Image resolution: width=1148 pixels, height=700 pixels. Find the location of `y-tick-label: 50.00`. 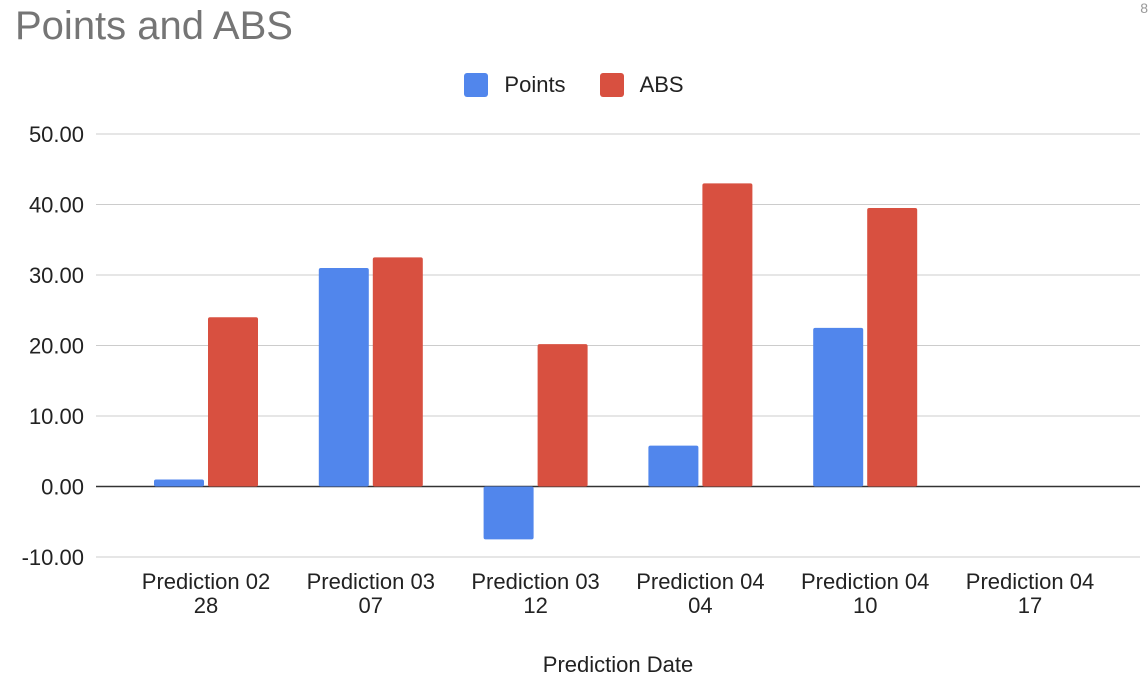

y-tick-label: 50.00 is located at coordinates (56, 134).